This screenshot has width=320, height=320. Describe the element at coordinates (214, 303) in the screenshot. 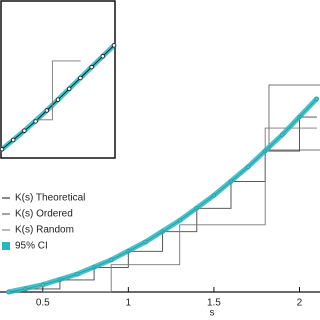

I see `x-tick-label: 1.5` at that location.